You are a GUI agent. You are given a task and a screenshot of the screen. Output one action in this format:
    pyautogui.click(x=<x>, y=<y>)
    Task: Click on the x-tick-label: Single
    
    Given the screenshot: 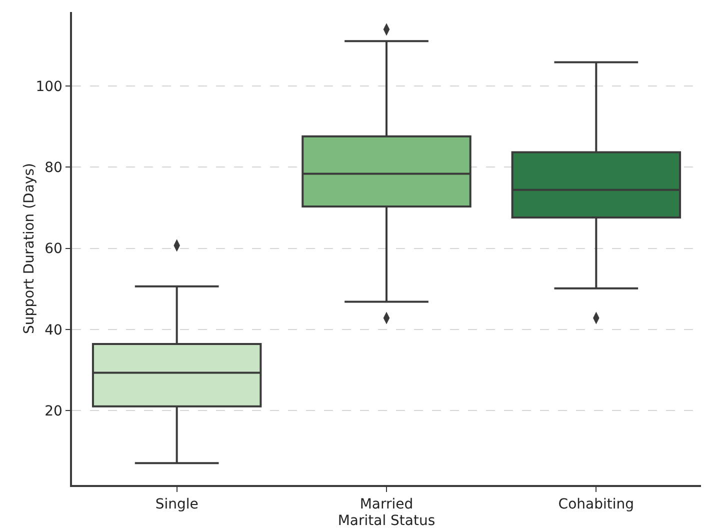 What is the action you would take?
    pyautogui.click(x=176, y=504)
    